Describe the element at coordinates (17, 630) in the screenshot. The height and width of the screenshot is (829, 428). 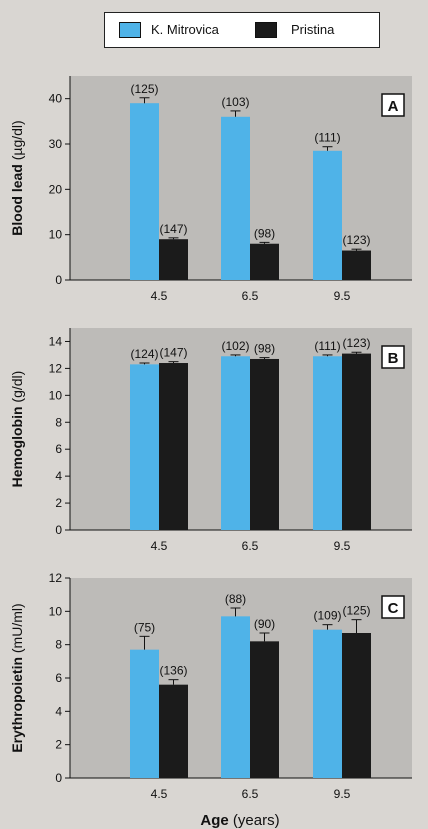
I see `y-axis-label-unit: (mU/ml)` at that location.